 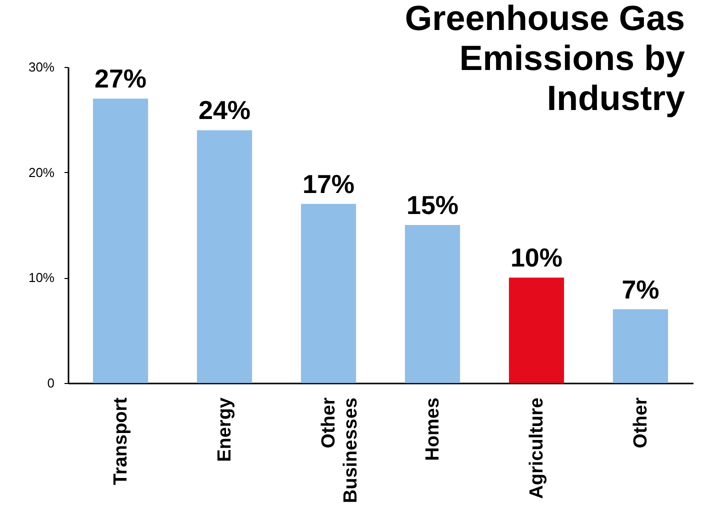 What do you see at coordinates (50, 383) in the screenshot?
I see `y-tick-label: 0` at bounding box center [50, 383].